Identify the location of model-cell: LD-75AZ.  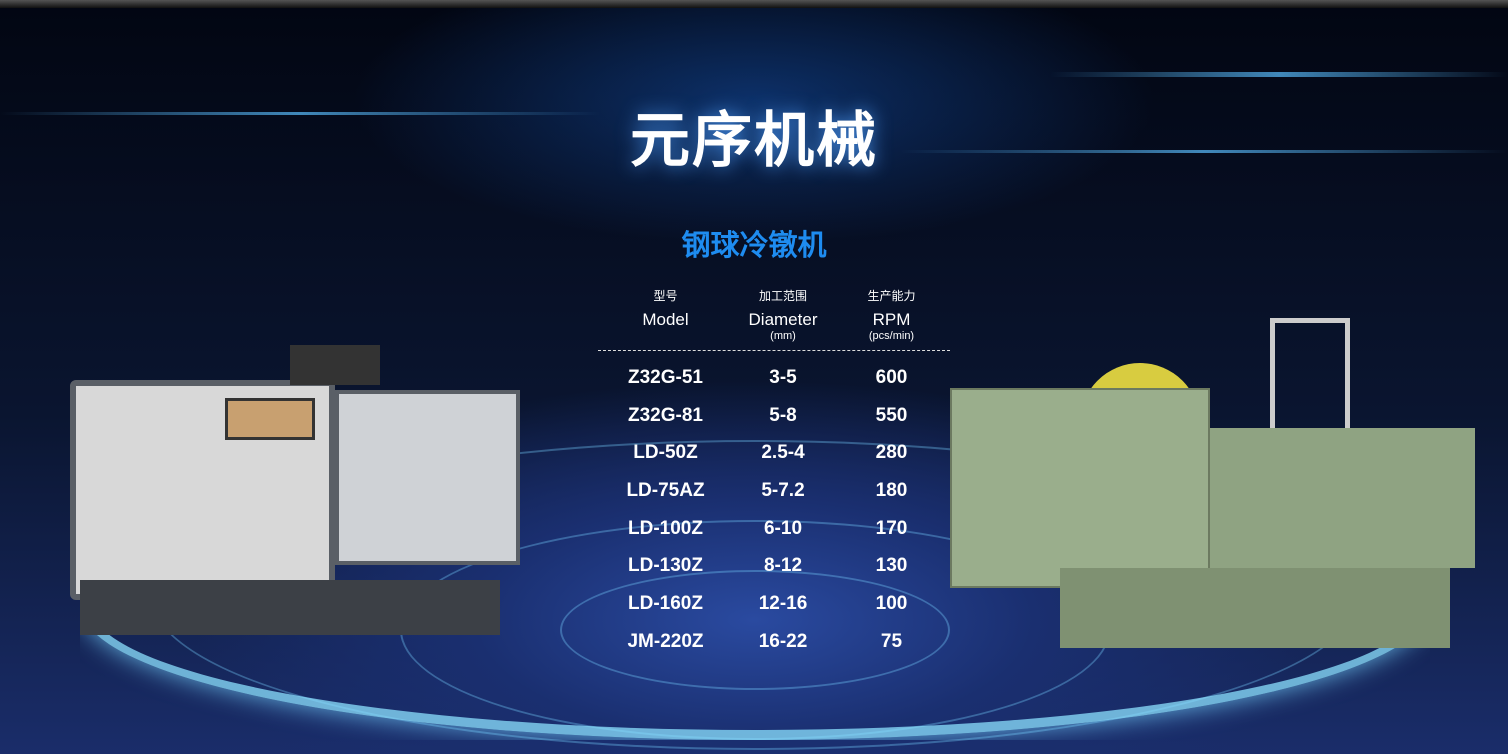
(665, 490).